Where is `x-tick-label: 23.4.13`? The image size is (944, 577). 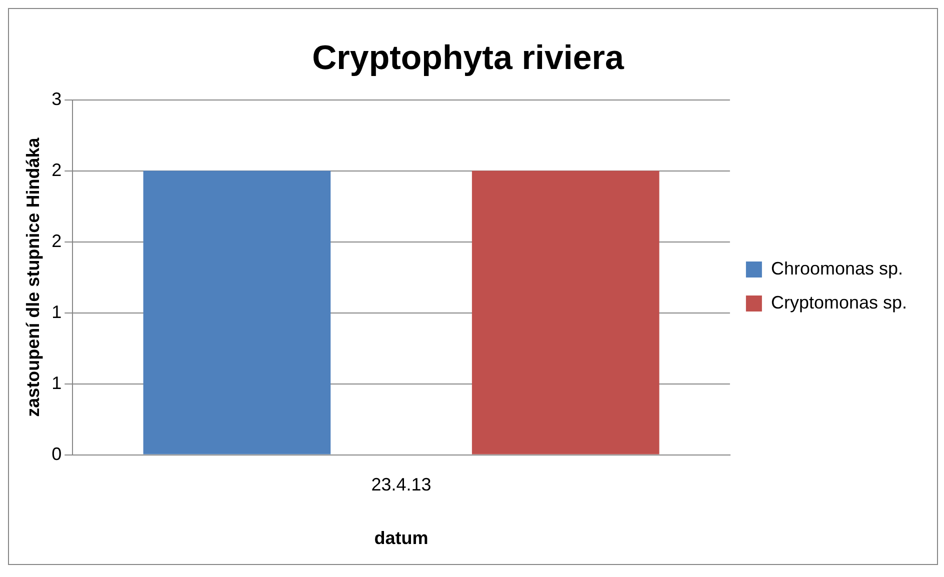
x-tick-label: 23.4.13 is located at coordinates (401, 484).